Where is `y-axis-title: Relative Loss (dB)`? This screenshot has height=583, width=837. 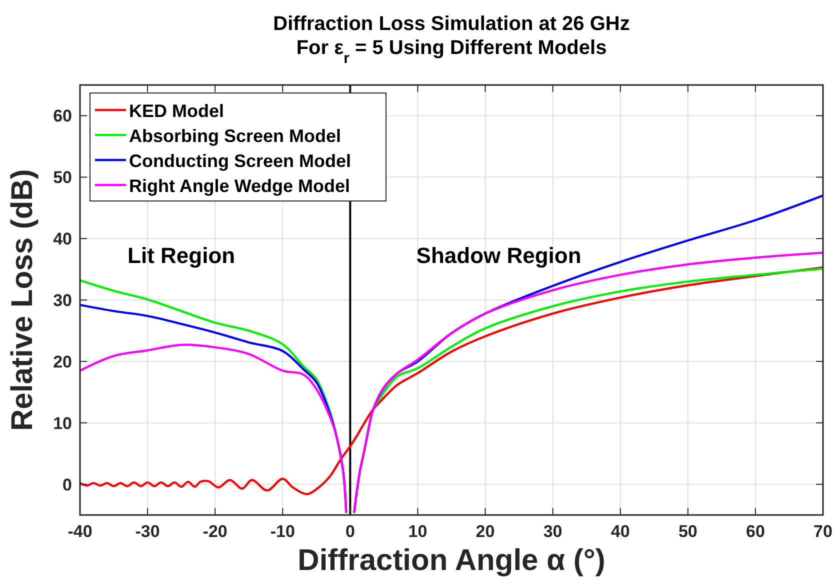
y-axis-title: Relative Loss (dB) is located at coordinates (22, 300).